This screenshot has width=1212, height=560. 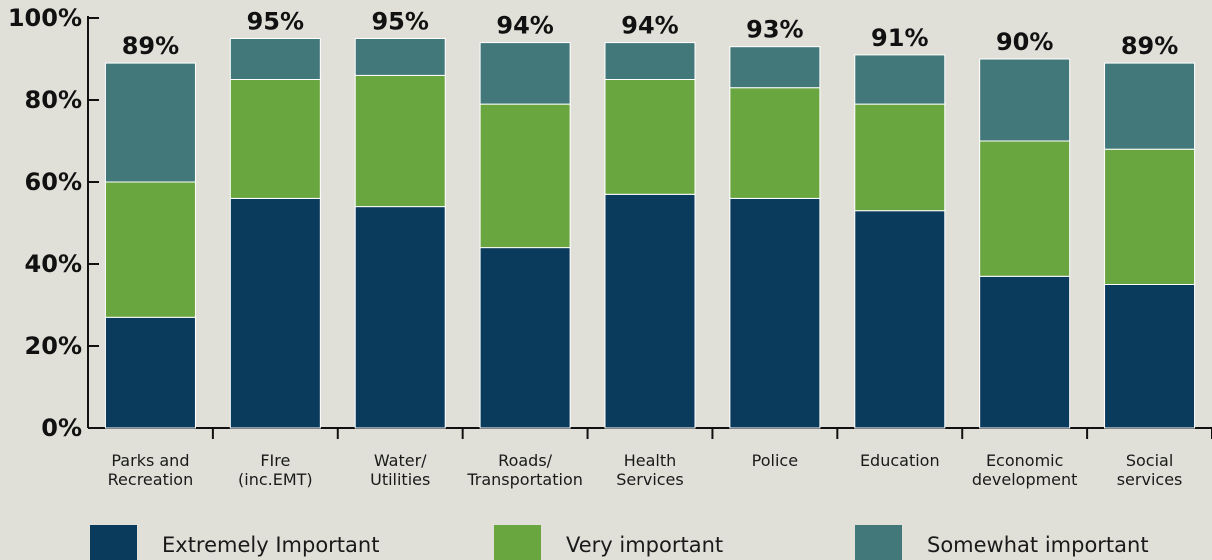 What do you see at coordinates (649, 479) in the screenshot?
I see `category-label: Services` at bounding box center [649, 479].